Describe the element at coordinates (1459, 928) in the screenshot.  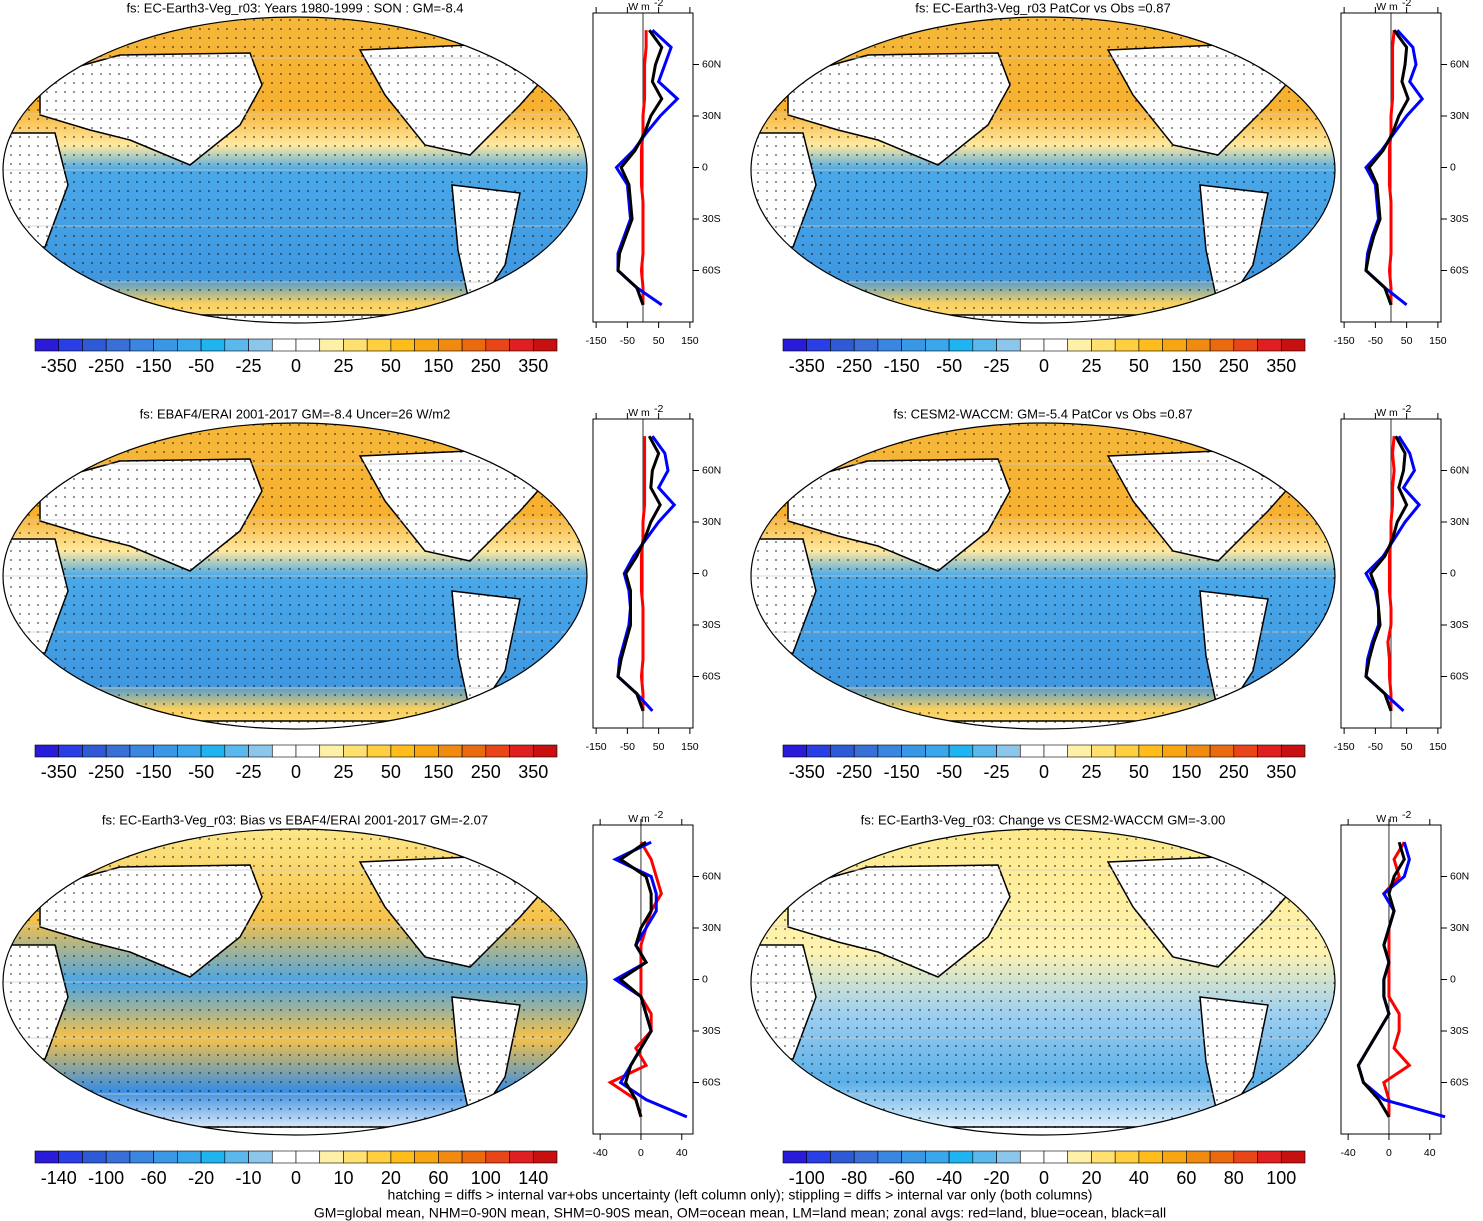
I see `y-tick-label: 30N` at that location.